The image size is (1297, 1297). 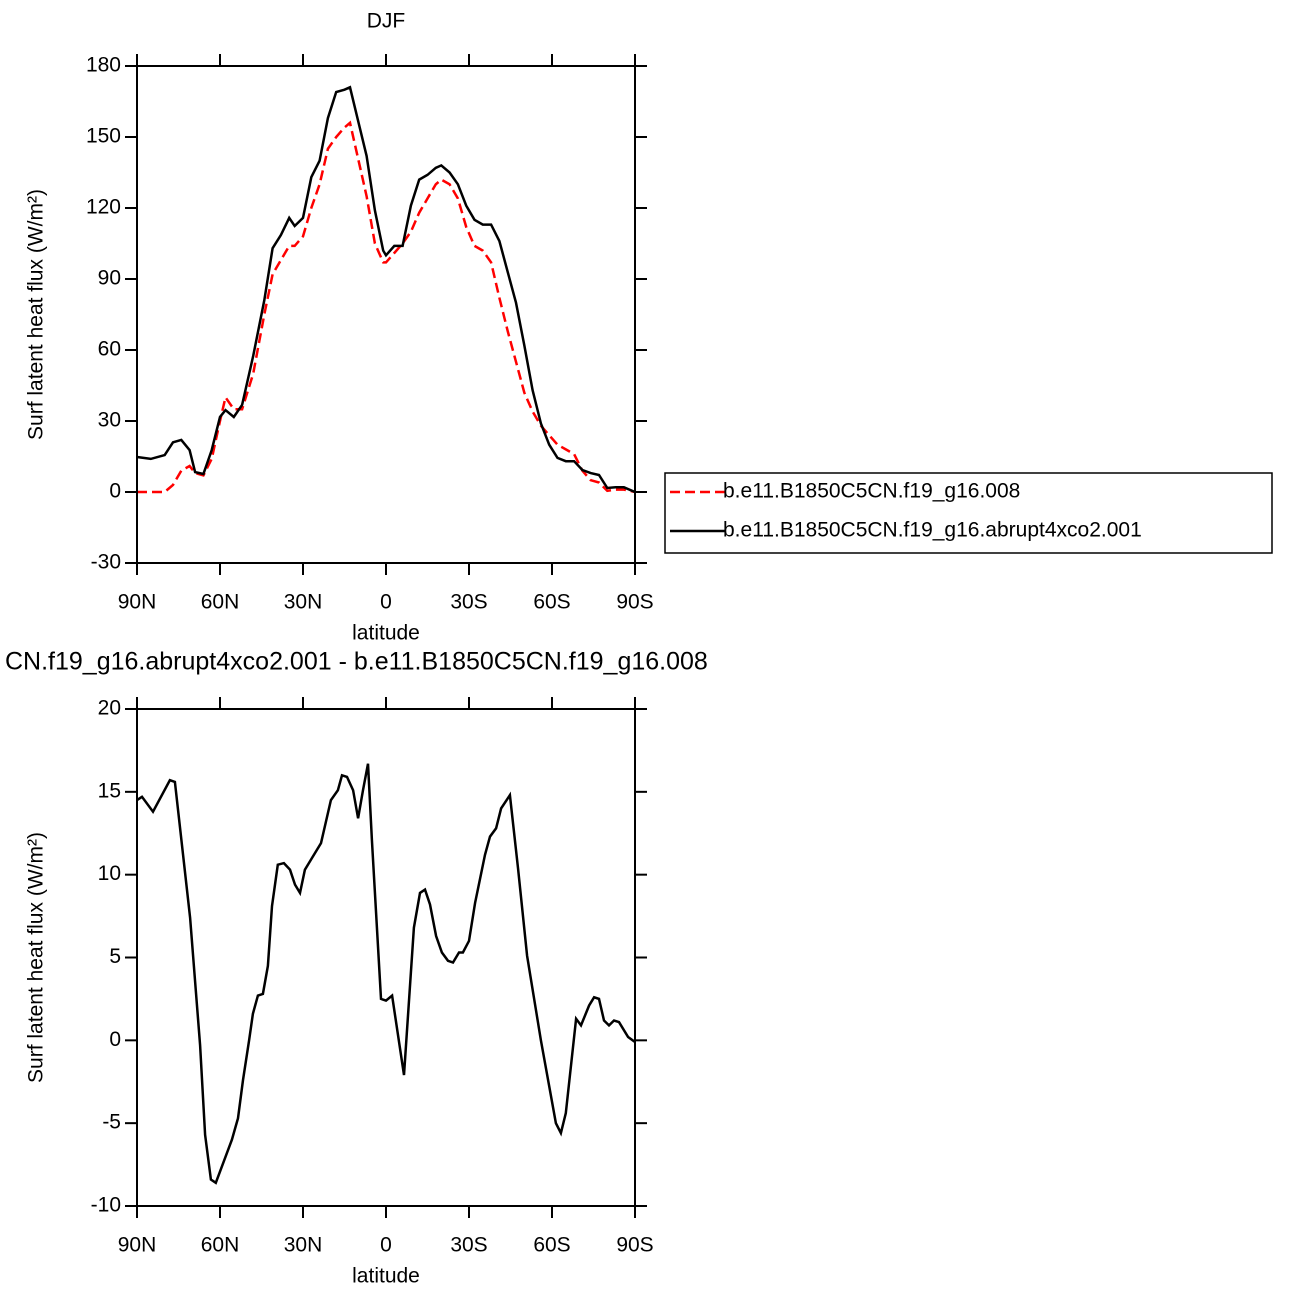 What do you see at coordinates (109, 790) in the screenshot?
I see `y-tick-label: 15` at bounding box center [109, 790].